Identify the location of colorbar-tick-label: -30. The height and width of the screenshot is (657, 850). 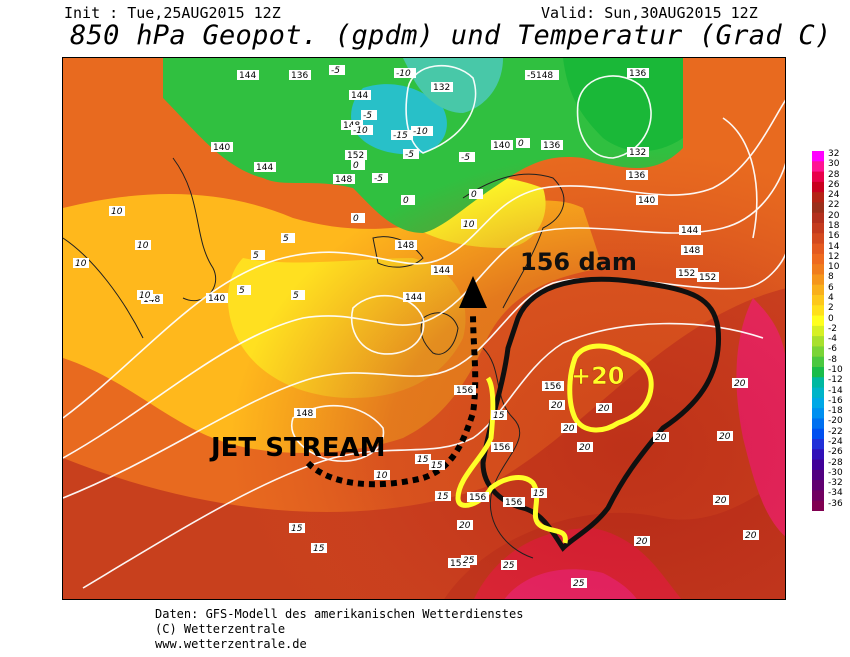
(835, 472).